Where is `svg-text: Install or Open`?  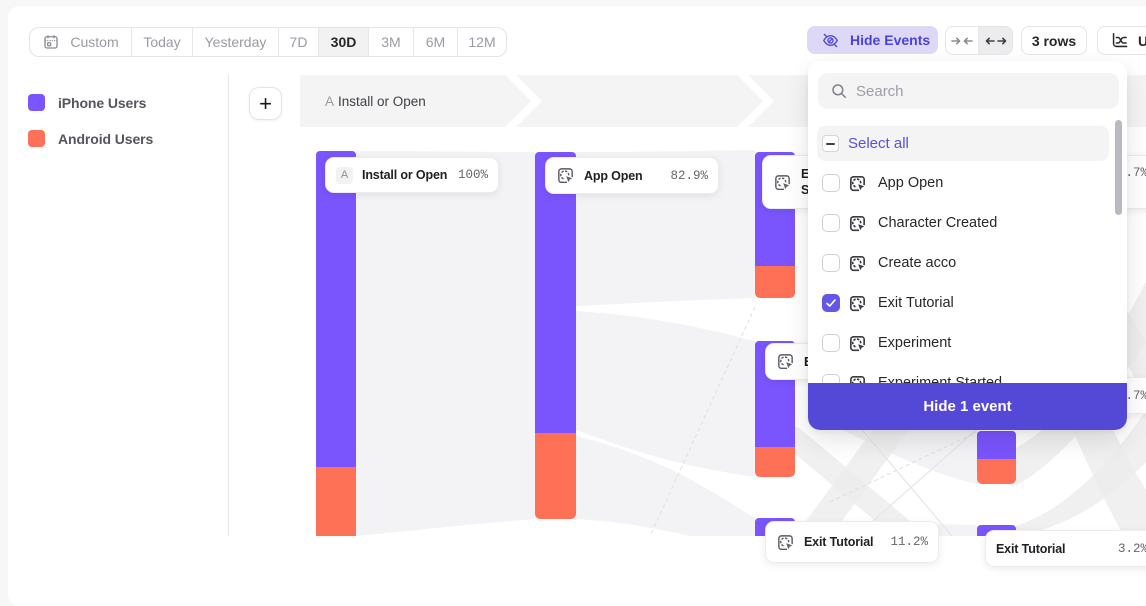 svg-text: Install or Open is located at coordinates (382, 101).